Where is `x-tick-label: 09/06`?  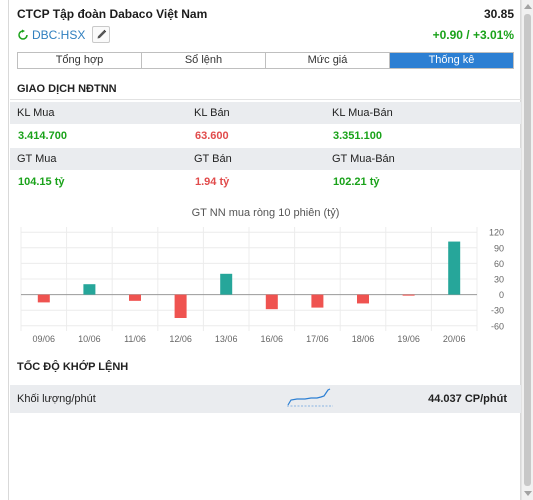 x-tick-label: 09/06 is located at coordinates (44, 339).